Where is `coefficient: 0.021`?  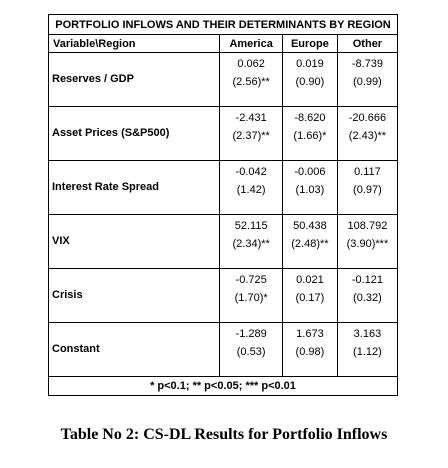 coefficient: 0.021 is located at coordinates (310, 280).